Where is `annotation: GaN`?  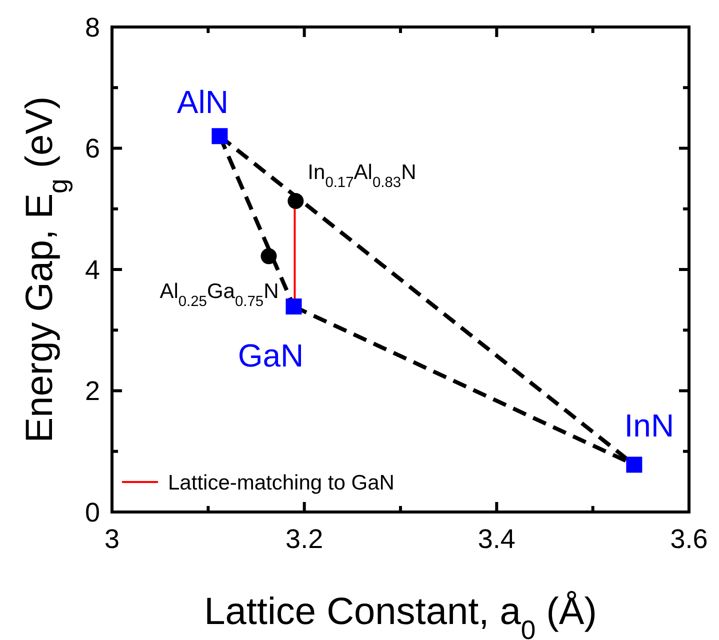 annotation: GaN is located at coordinates (271, 355).